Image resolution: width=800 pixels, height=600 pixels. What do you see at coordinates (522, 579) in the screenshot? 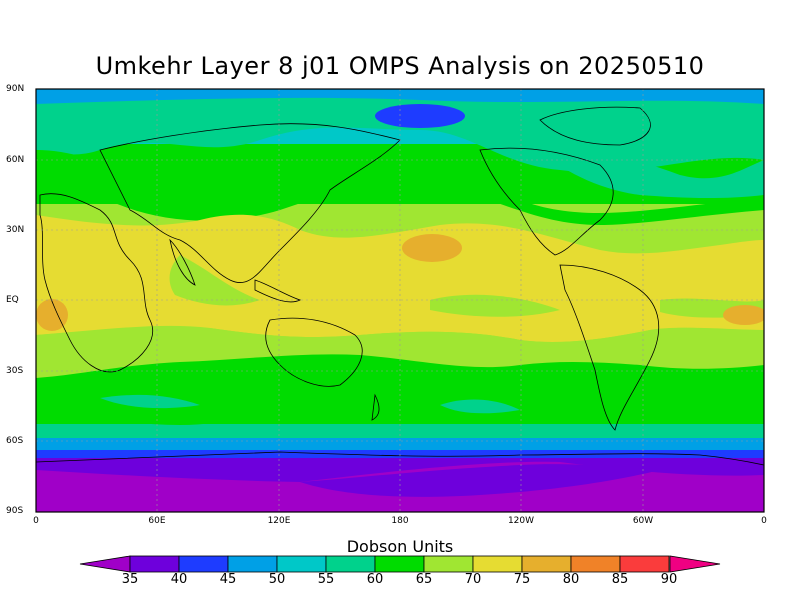
I see `colorbar-level-label: 75` at bounding box center [522, 579].